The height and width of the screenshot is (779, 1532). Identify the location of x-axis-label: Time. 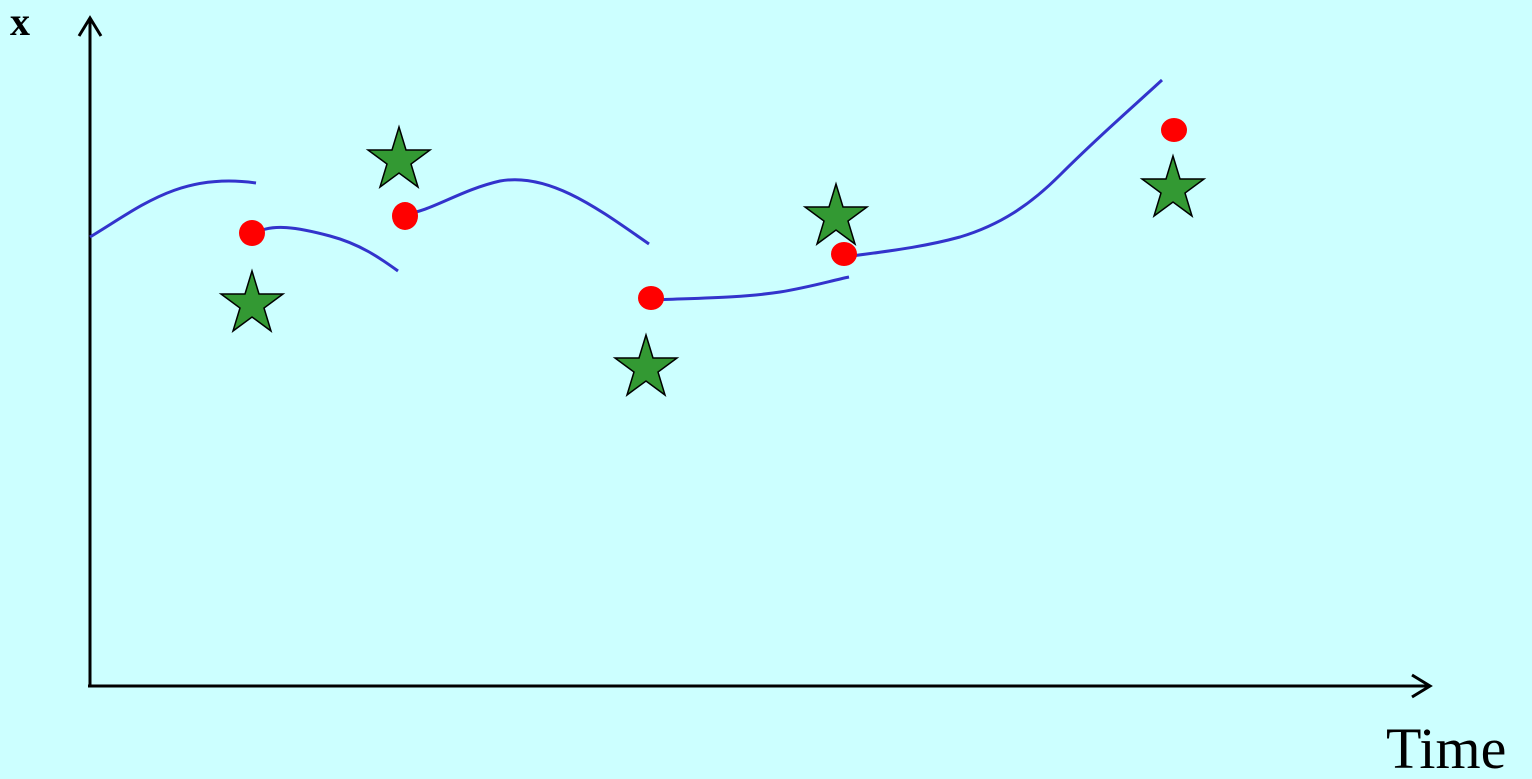
(1446, 747).